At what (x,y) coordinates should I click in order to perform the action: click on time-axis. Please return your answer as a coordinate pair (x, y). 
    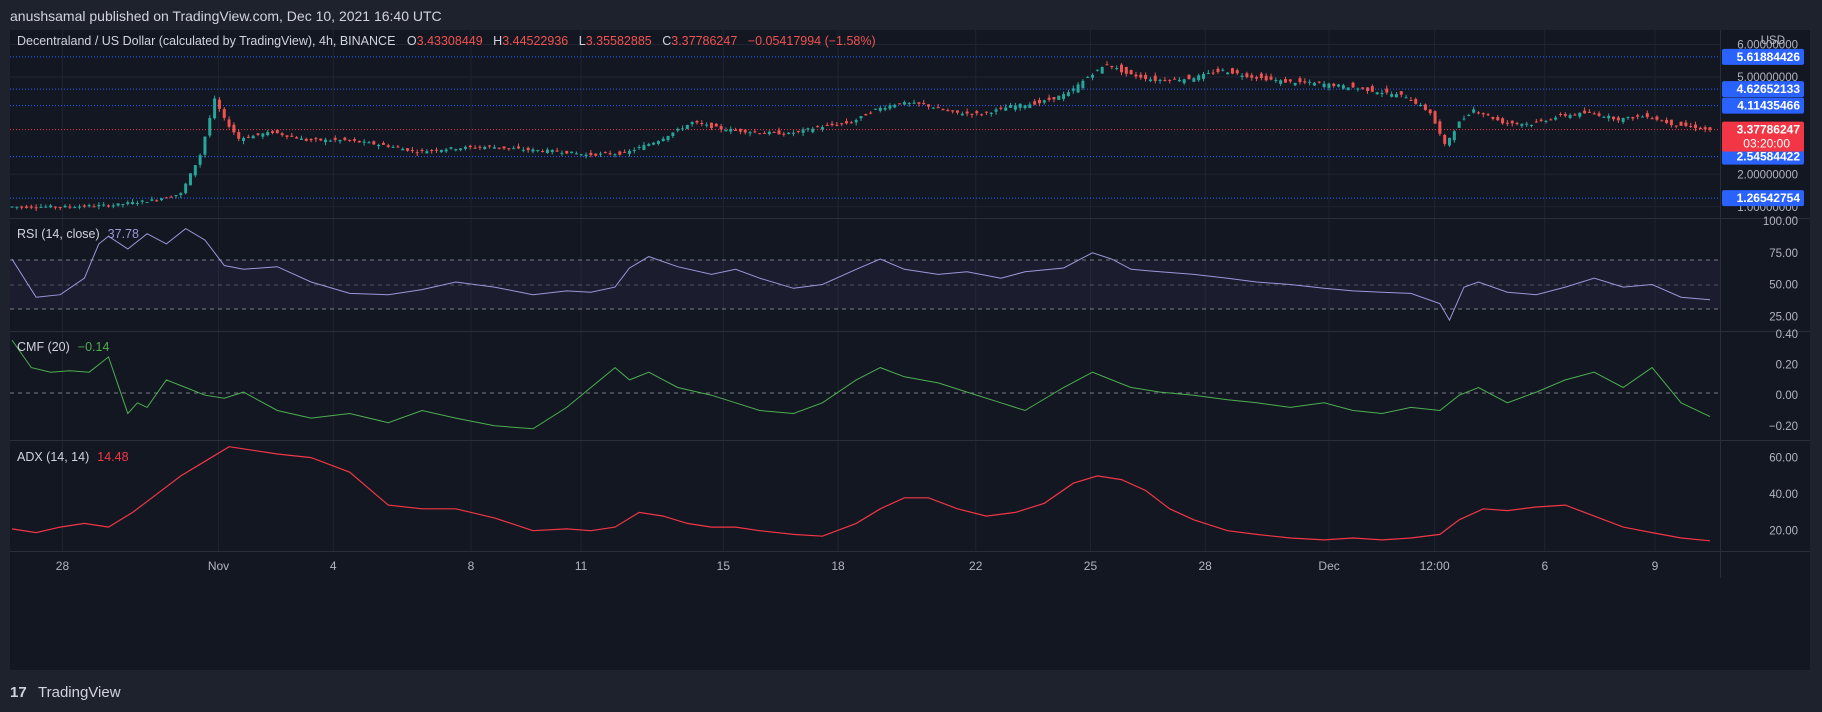
    Looking at the image, I should click on (910, 565).